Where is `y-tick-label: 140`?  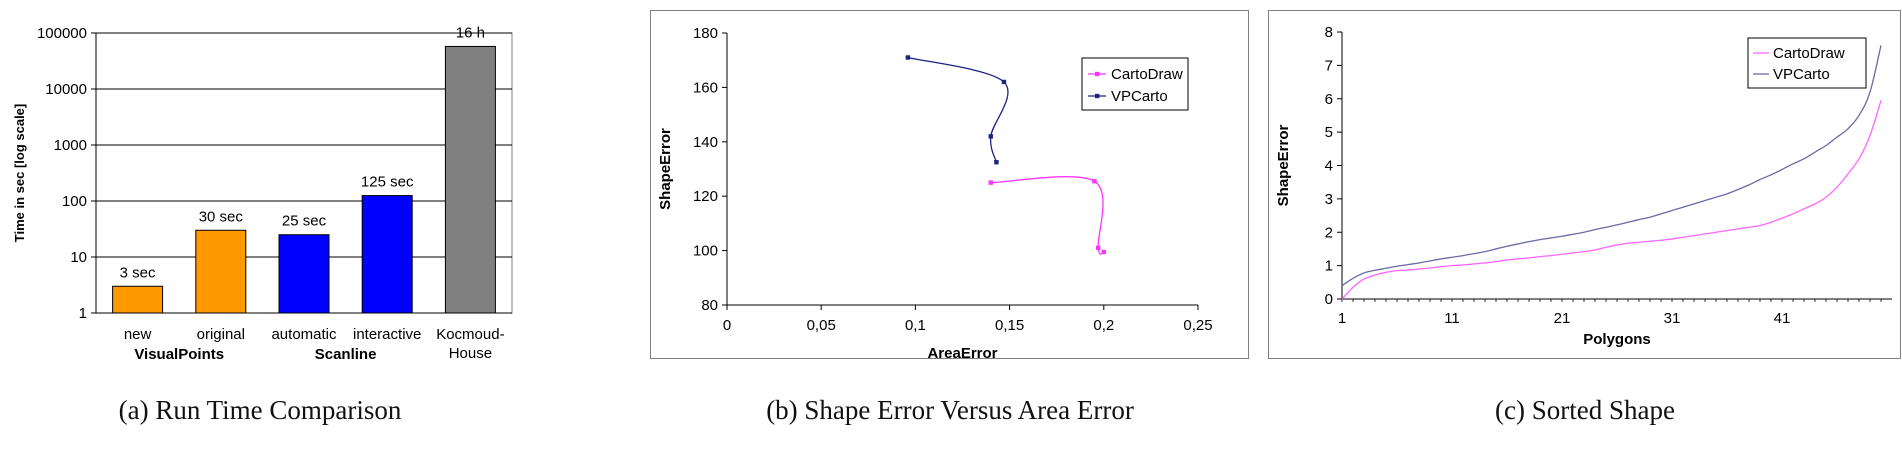
y-tick-label: 140 is located at coordinates (705, 142).